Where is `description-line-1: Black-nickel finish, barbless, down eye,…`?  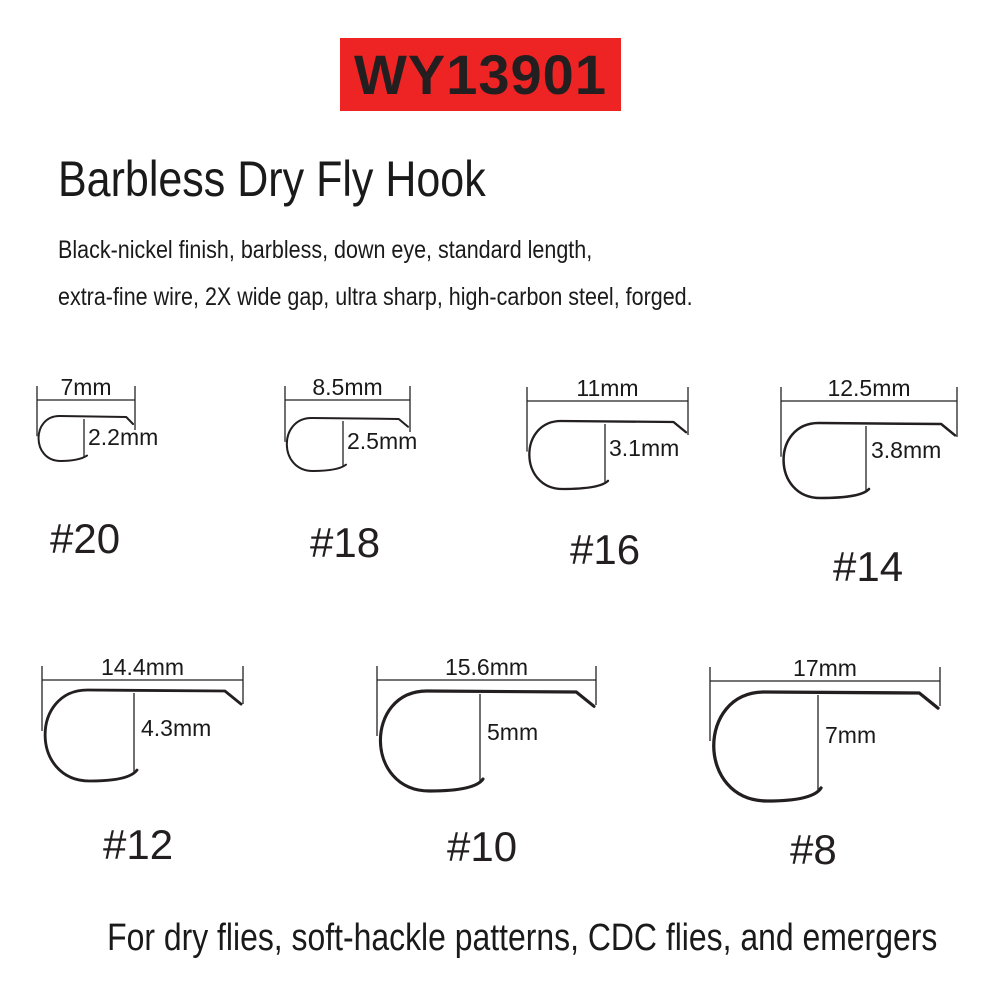
description-line-1: Black-nickel finish, barbless, down eye,… is located at coordinates (325, 250).